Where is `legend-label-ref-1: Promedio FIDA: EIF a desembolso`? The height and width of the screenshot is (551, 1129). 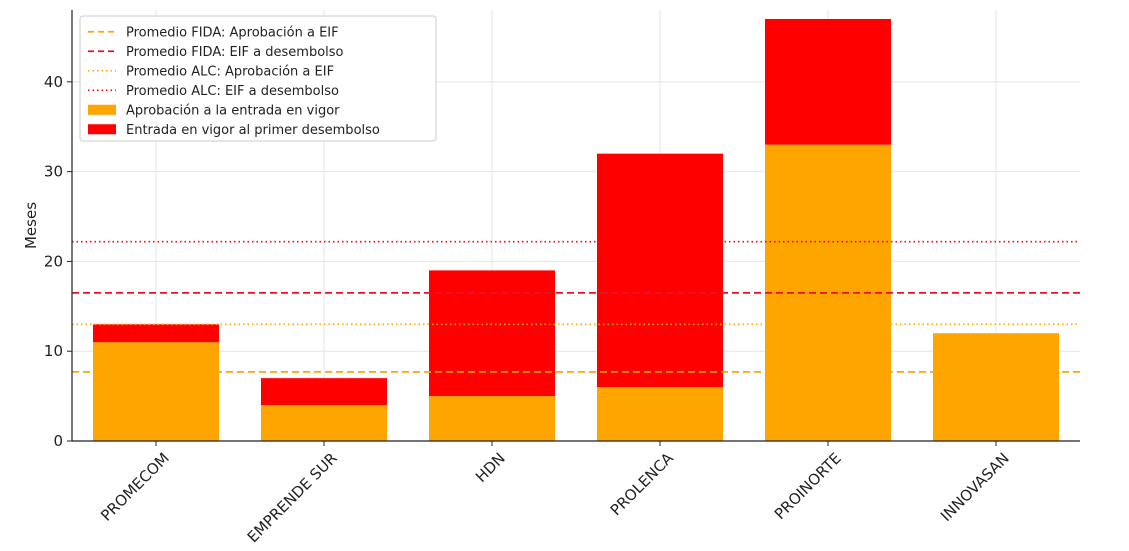
legend-label-ref-1: Promedio FIDA: EIF a desembolso is located at coordinates (235, 52).